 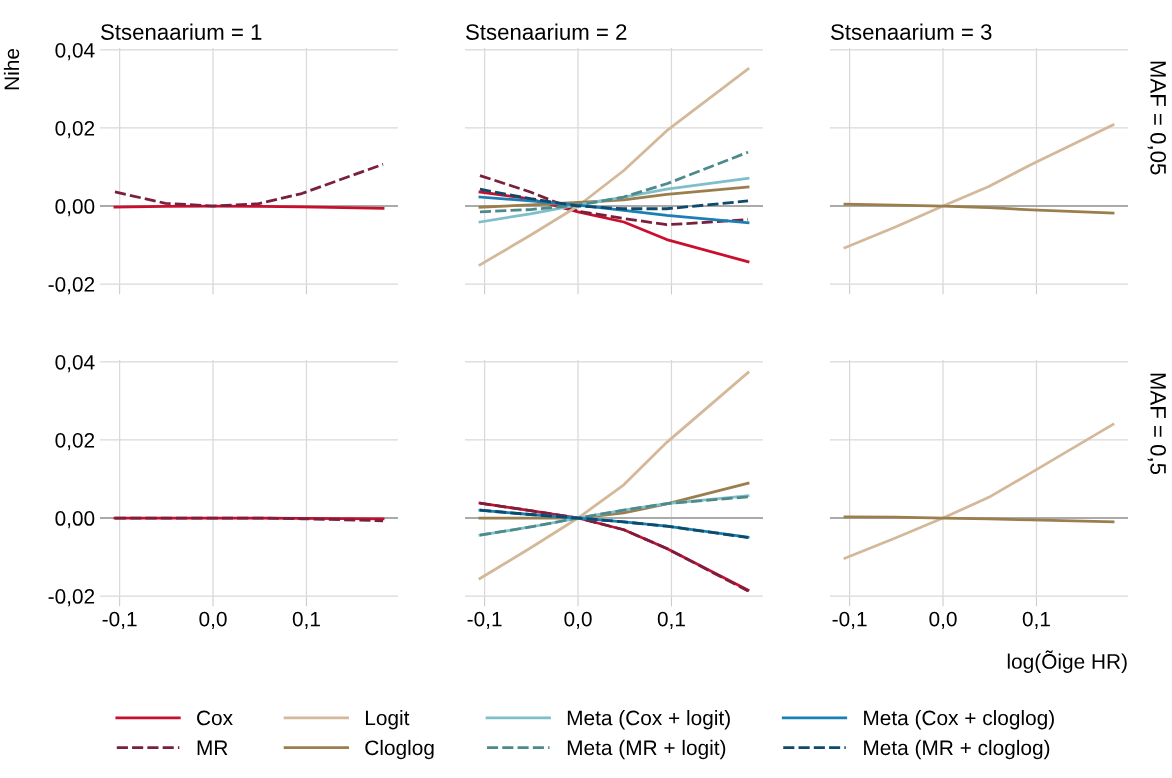 What do you see at coordinates (648, 719) in the screenshot?
I see `legend-label: Meta (Cox + logit)` at bounding box center [648, 719].